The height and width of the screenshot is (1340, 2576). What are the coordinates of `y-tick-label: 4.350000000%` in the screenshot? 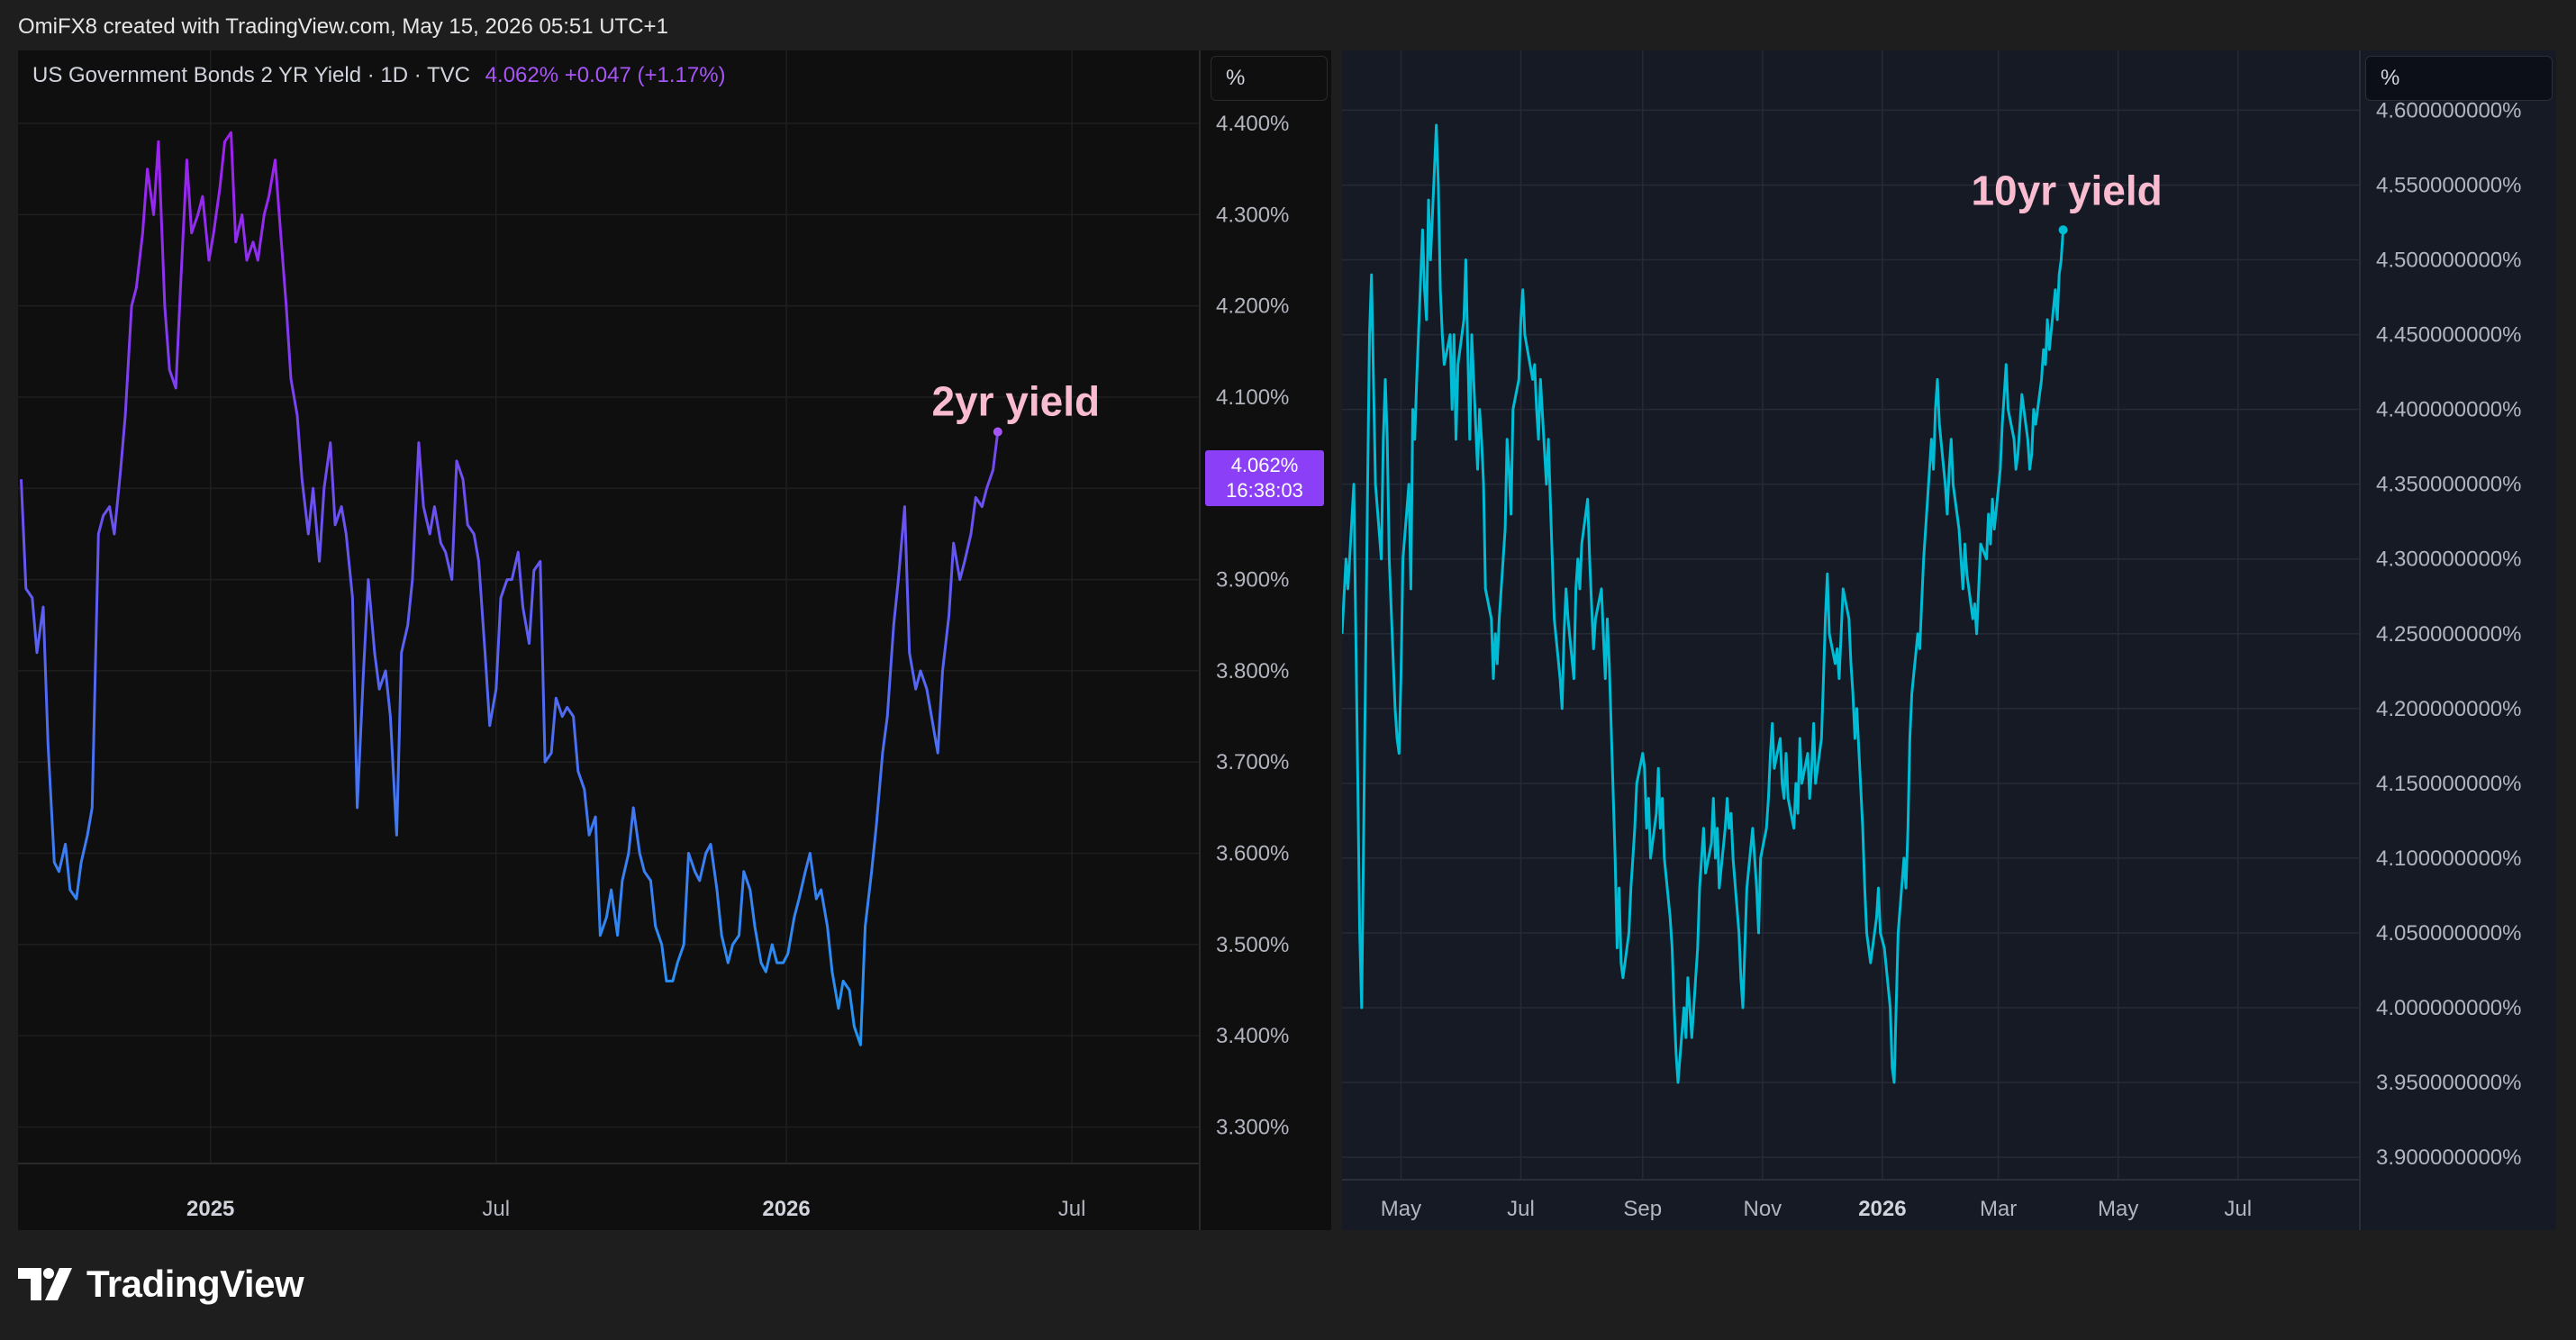 It's located at (2449, 485).